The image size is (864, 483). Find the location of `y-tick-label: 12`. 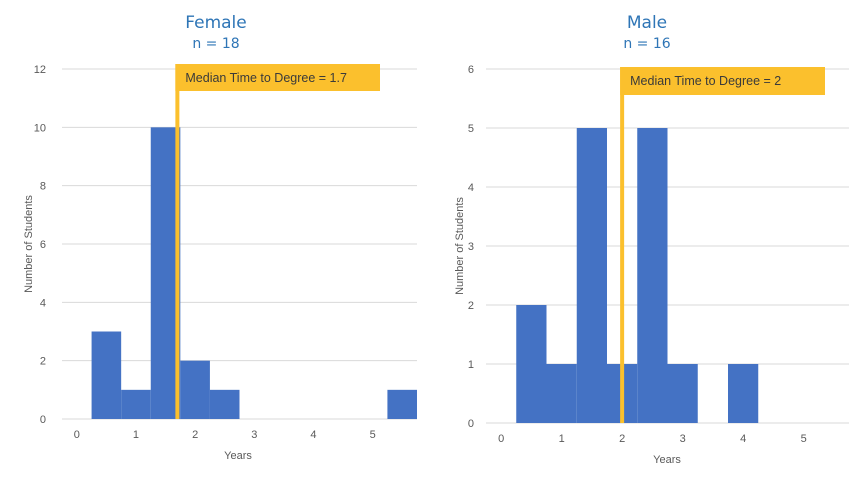

y-tick-label: 12 is located at coordinates (40, 70).